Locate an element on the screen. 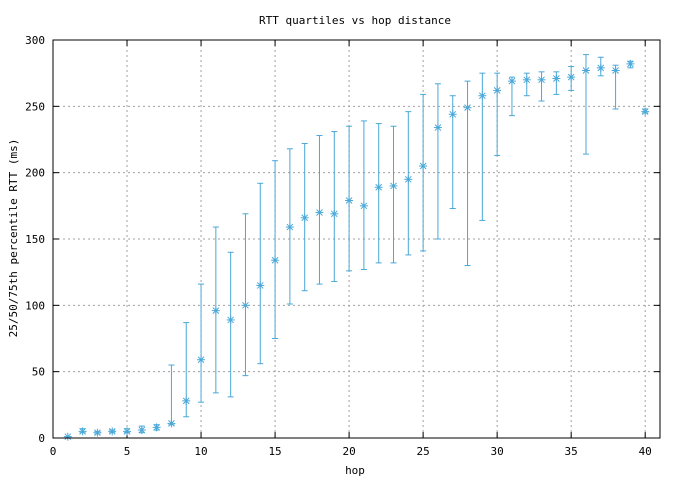  x-tick-label: 0 is located at coordinates (53, 451).